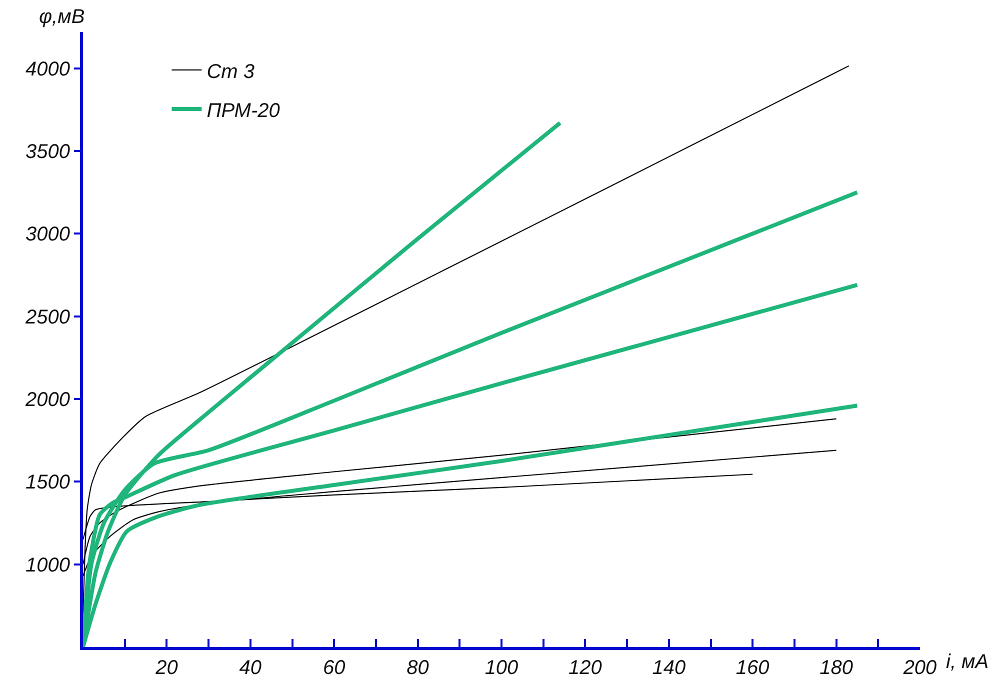 Image resolution: width=991 pixels, height=691 pixels. What do you see at coordinates (166, 668) in the screenshot?
I see `x-tick-label: 20` at bounding box center [166, 668].